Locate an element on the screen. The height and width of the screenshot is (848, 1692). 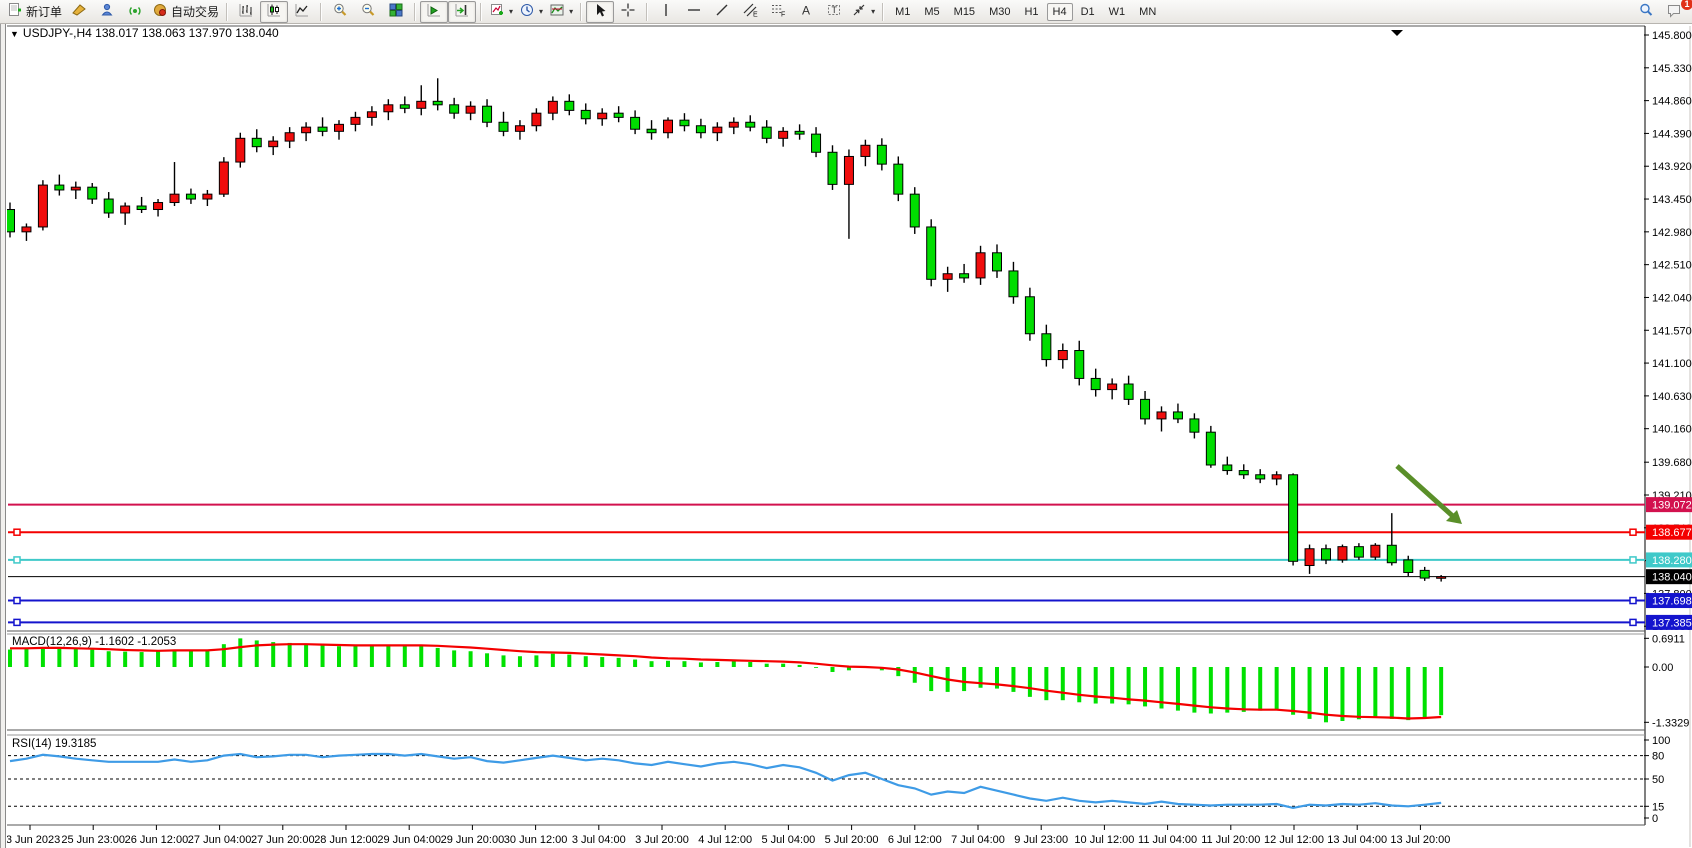
horizontal-line-button is located at coordinates (694, 12).